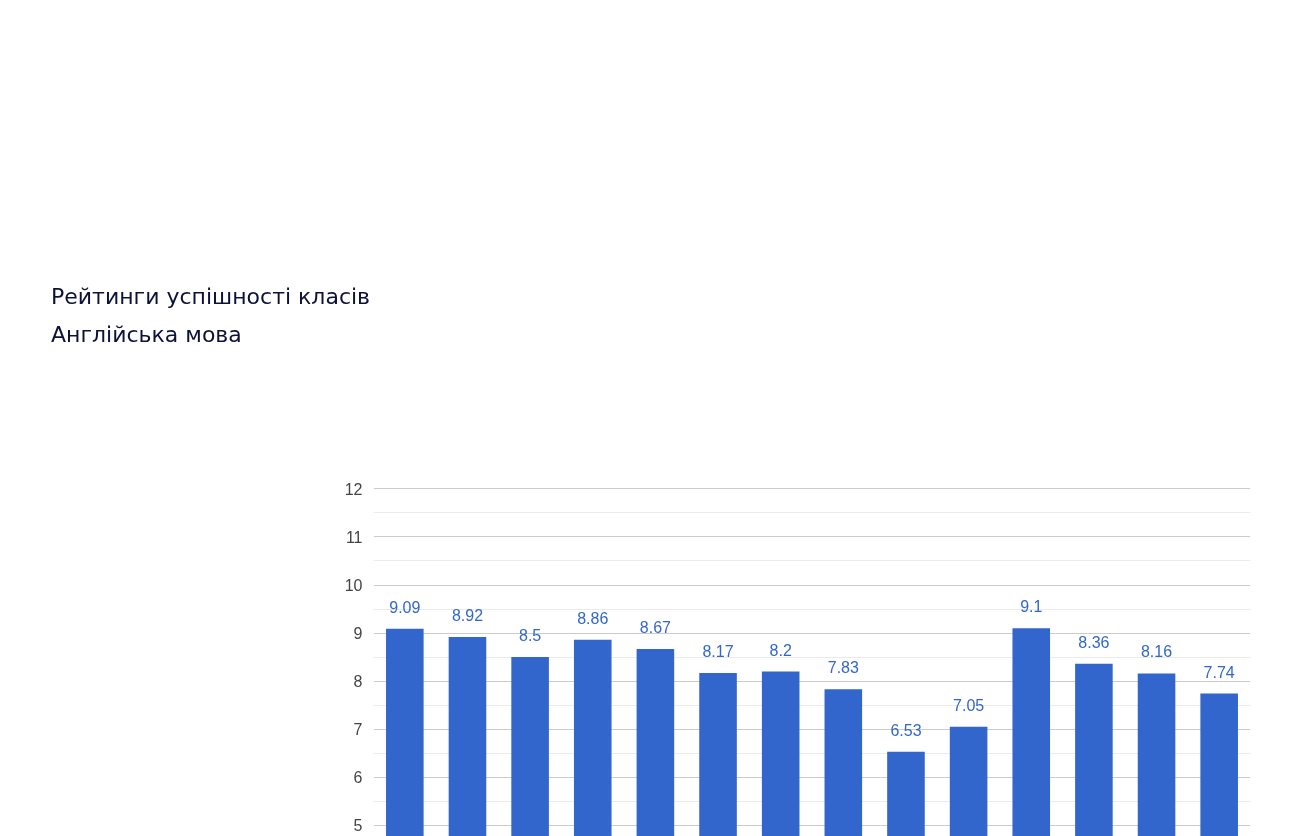 Image resolution: width=1306 pixels, height=836 pixels. What do you see at coordinates (358, 730) in the screenshot?
I see `y-tick-label: 7` at bounding box center [358, 730].